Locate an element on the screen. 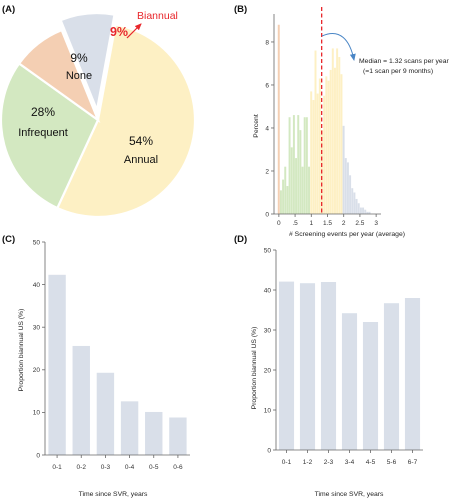 The image size is (471, 500). panel-c-y-tick-label: 20 is located at coordinates (37, 370).